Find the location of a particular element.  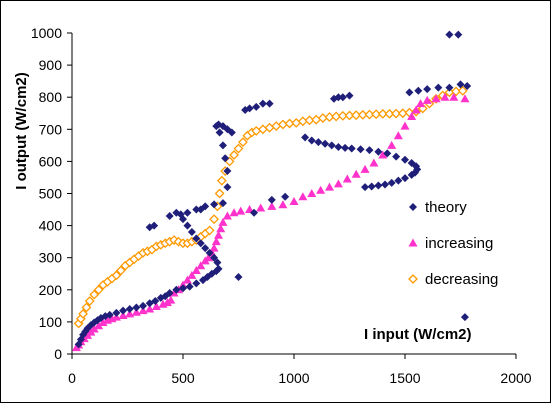

y-axis-label: I output (W/cm2) is located at coordinates (21, 130).